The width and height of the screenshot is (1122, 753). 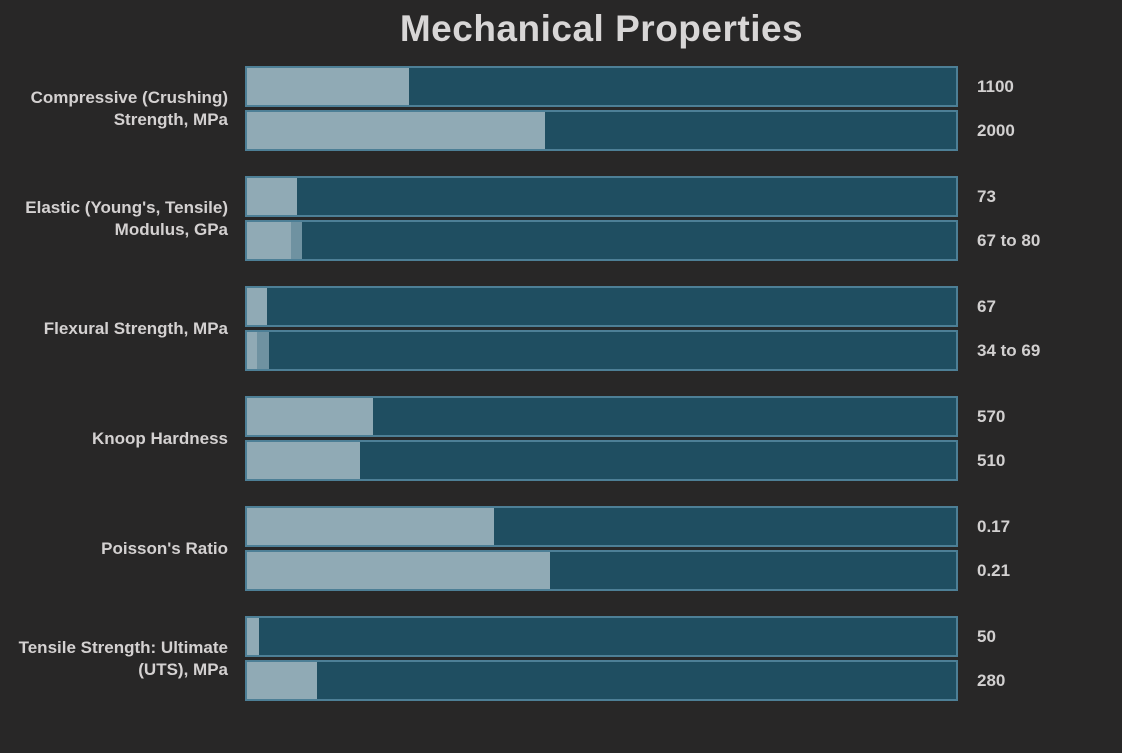 What do you see at coordinates (135, 328) in the screenshot?
I see `category-label: Flexural Strength, MPa` at bounding box center [135, 328].